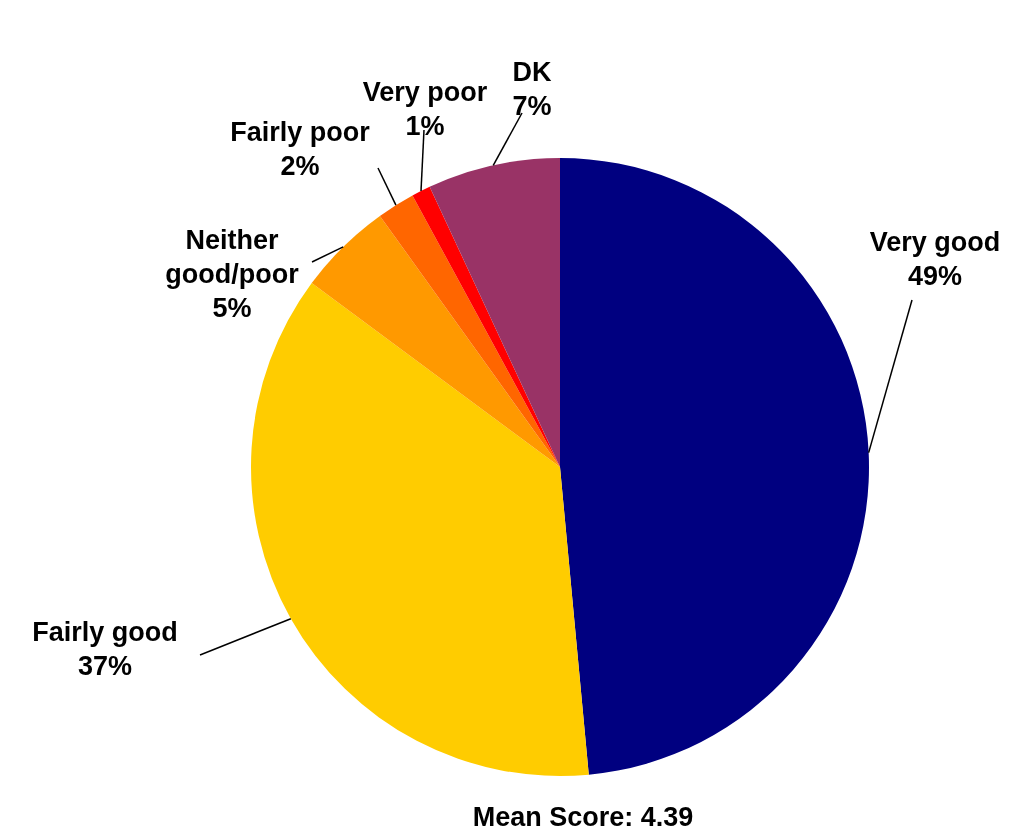 The height and width of the screenshot is (834, 1023). Describe the element at coordinates (425, 92) in the screenshot. I see `slice-label: Very poor` at that location.